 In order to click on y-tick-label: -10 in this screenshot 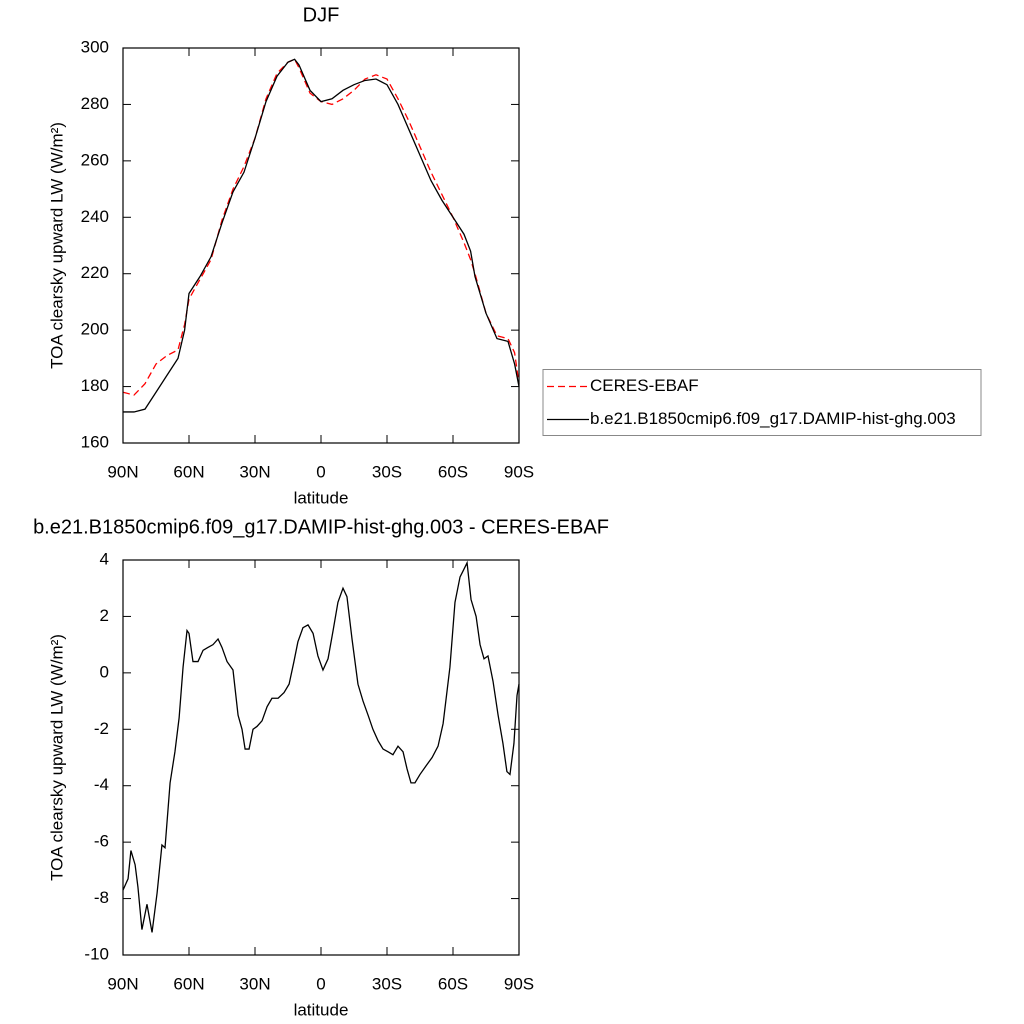, I will do `click(96, 953)`.